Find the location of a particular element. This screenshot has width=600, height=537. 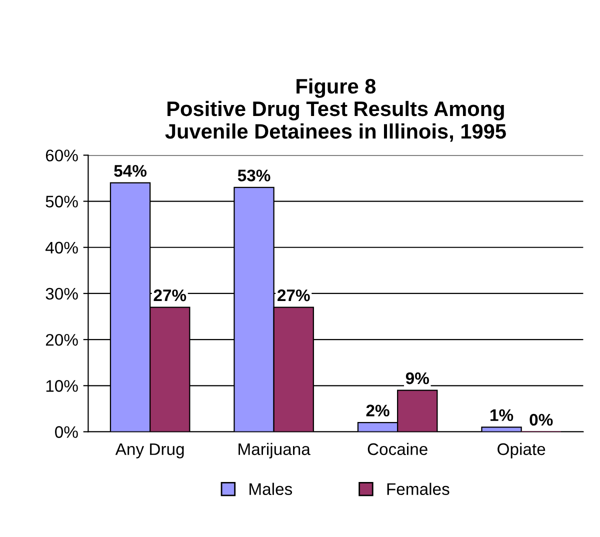

x-tick-label: Marijuana is located at coordinates (274, 450).